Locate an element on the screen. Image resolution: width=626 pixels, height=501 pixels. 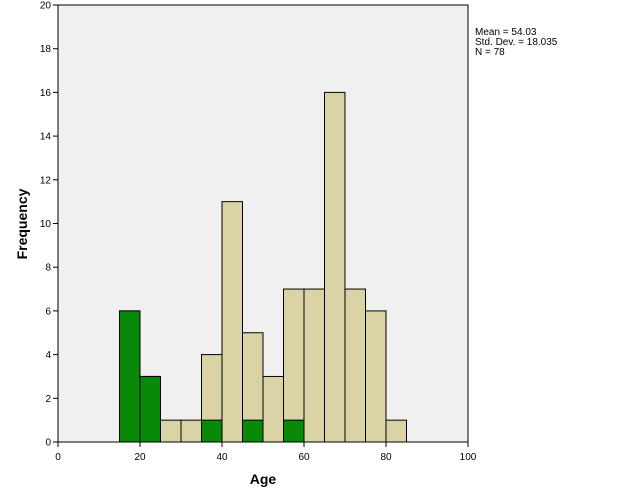
y-tick-label-2: 2 is located at coordinates (48, 399).